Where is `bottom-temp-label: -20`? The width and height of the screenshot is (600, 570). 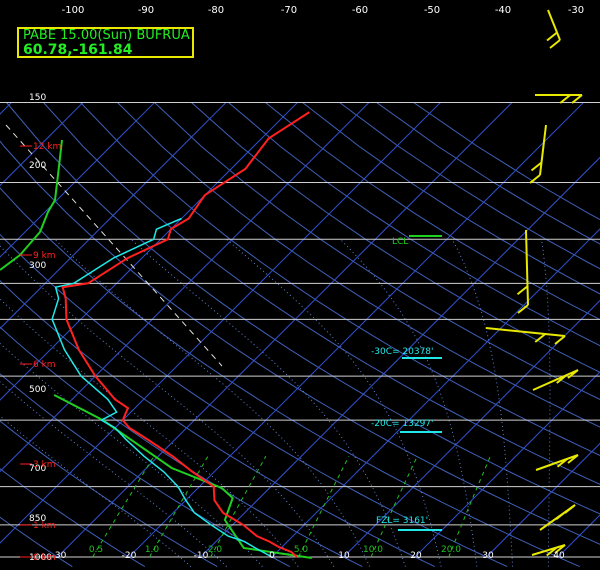
bottom-temp-label: -20 is located at coordinates (129, 556).